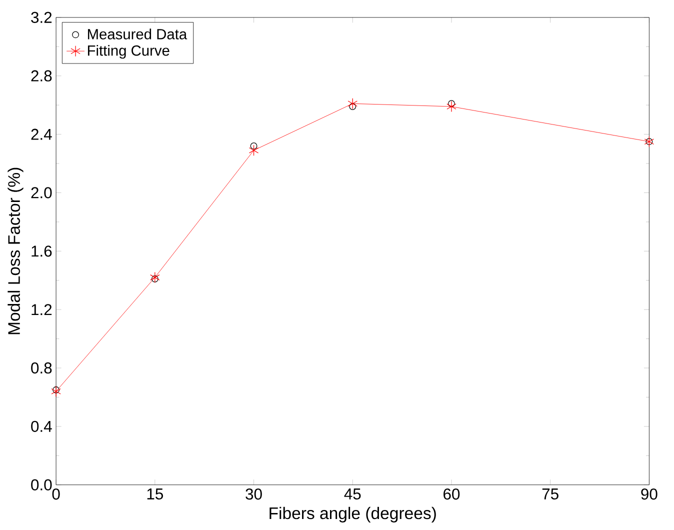 This screenshot has width=674, height=530. What do you see at coordinates (41, 192) in the screenshot?
I see `y-tick-label: 2.0` at bounding box center [41, 192].